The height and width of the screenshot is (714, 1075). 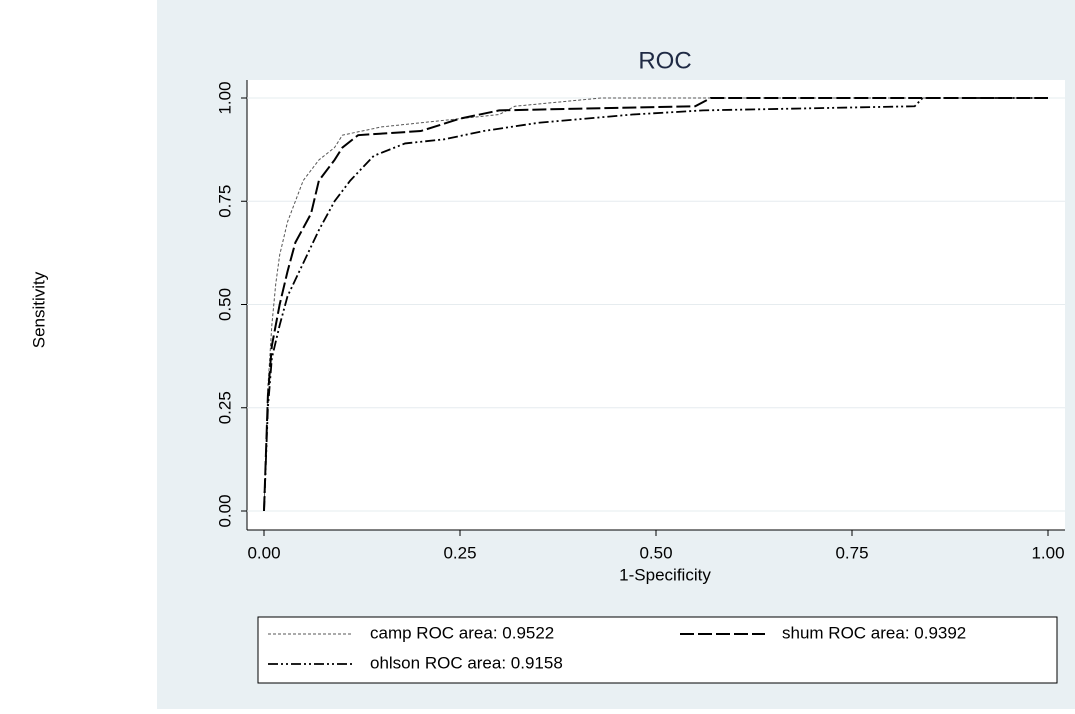 What do you see at coordinates (851, 552) in the screenshot?
I see `x-tick-label: 0.75` at bounding box center [851, 552].